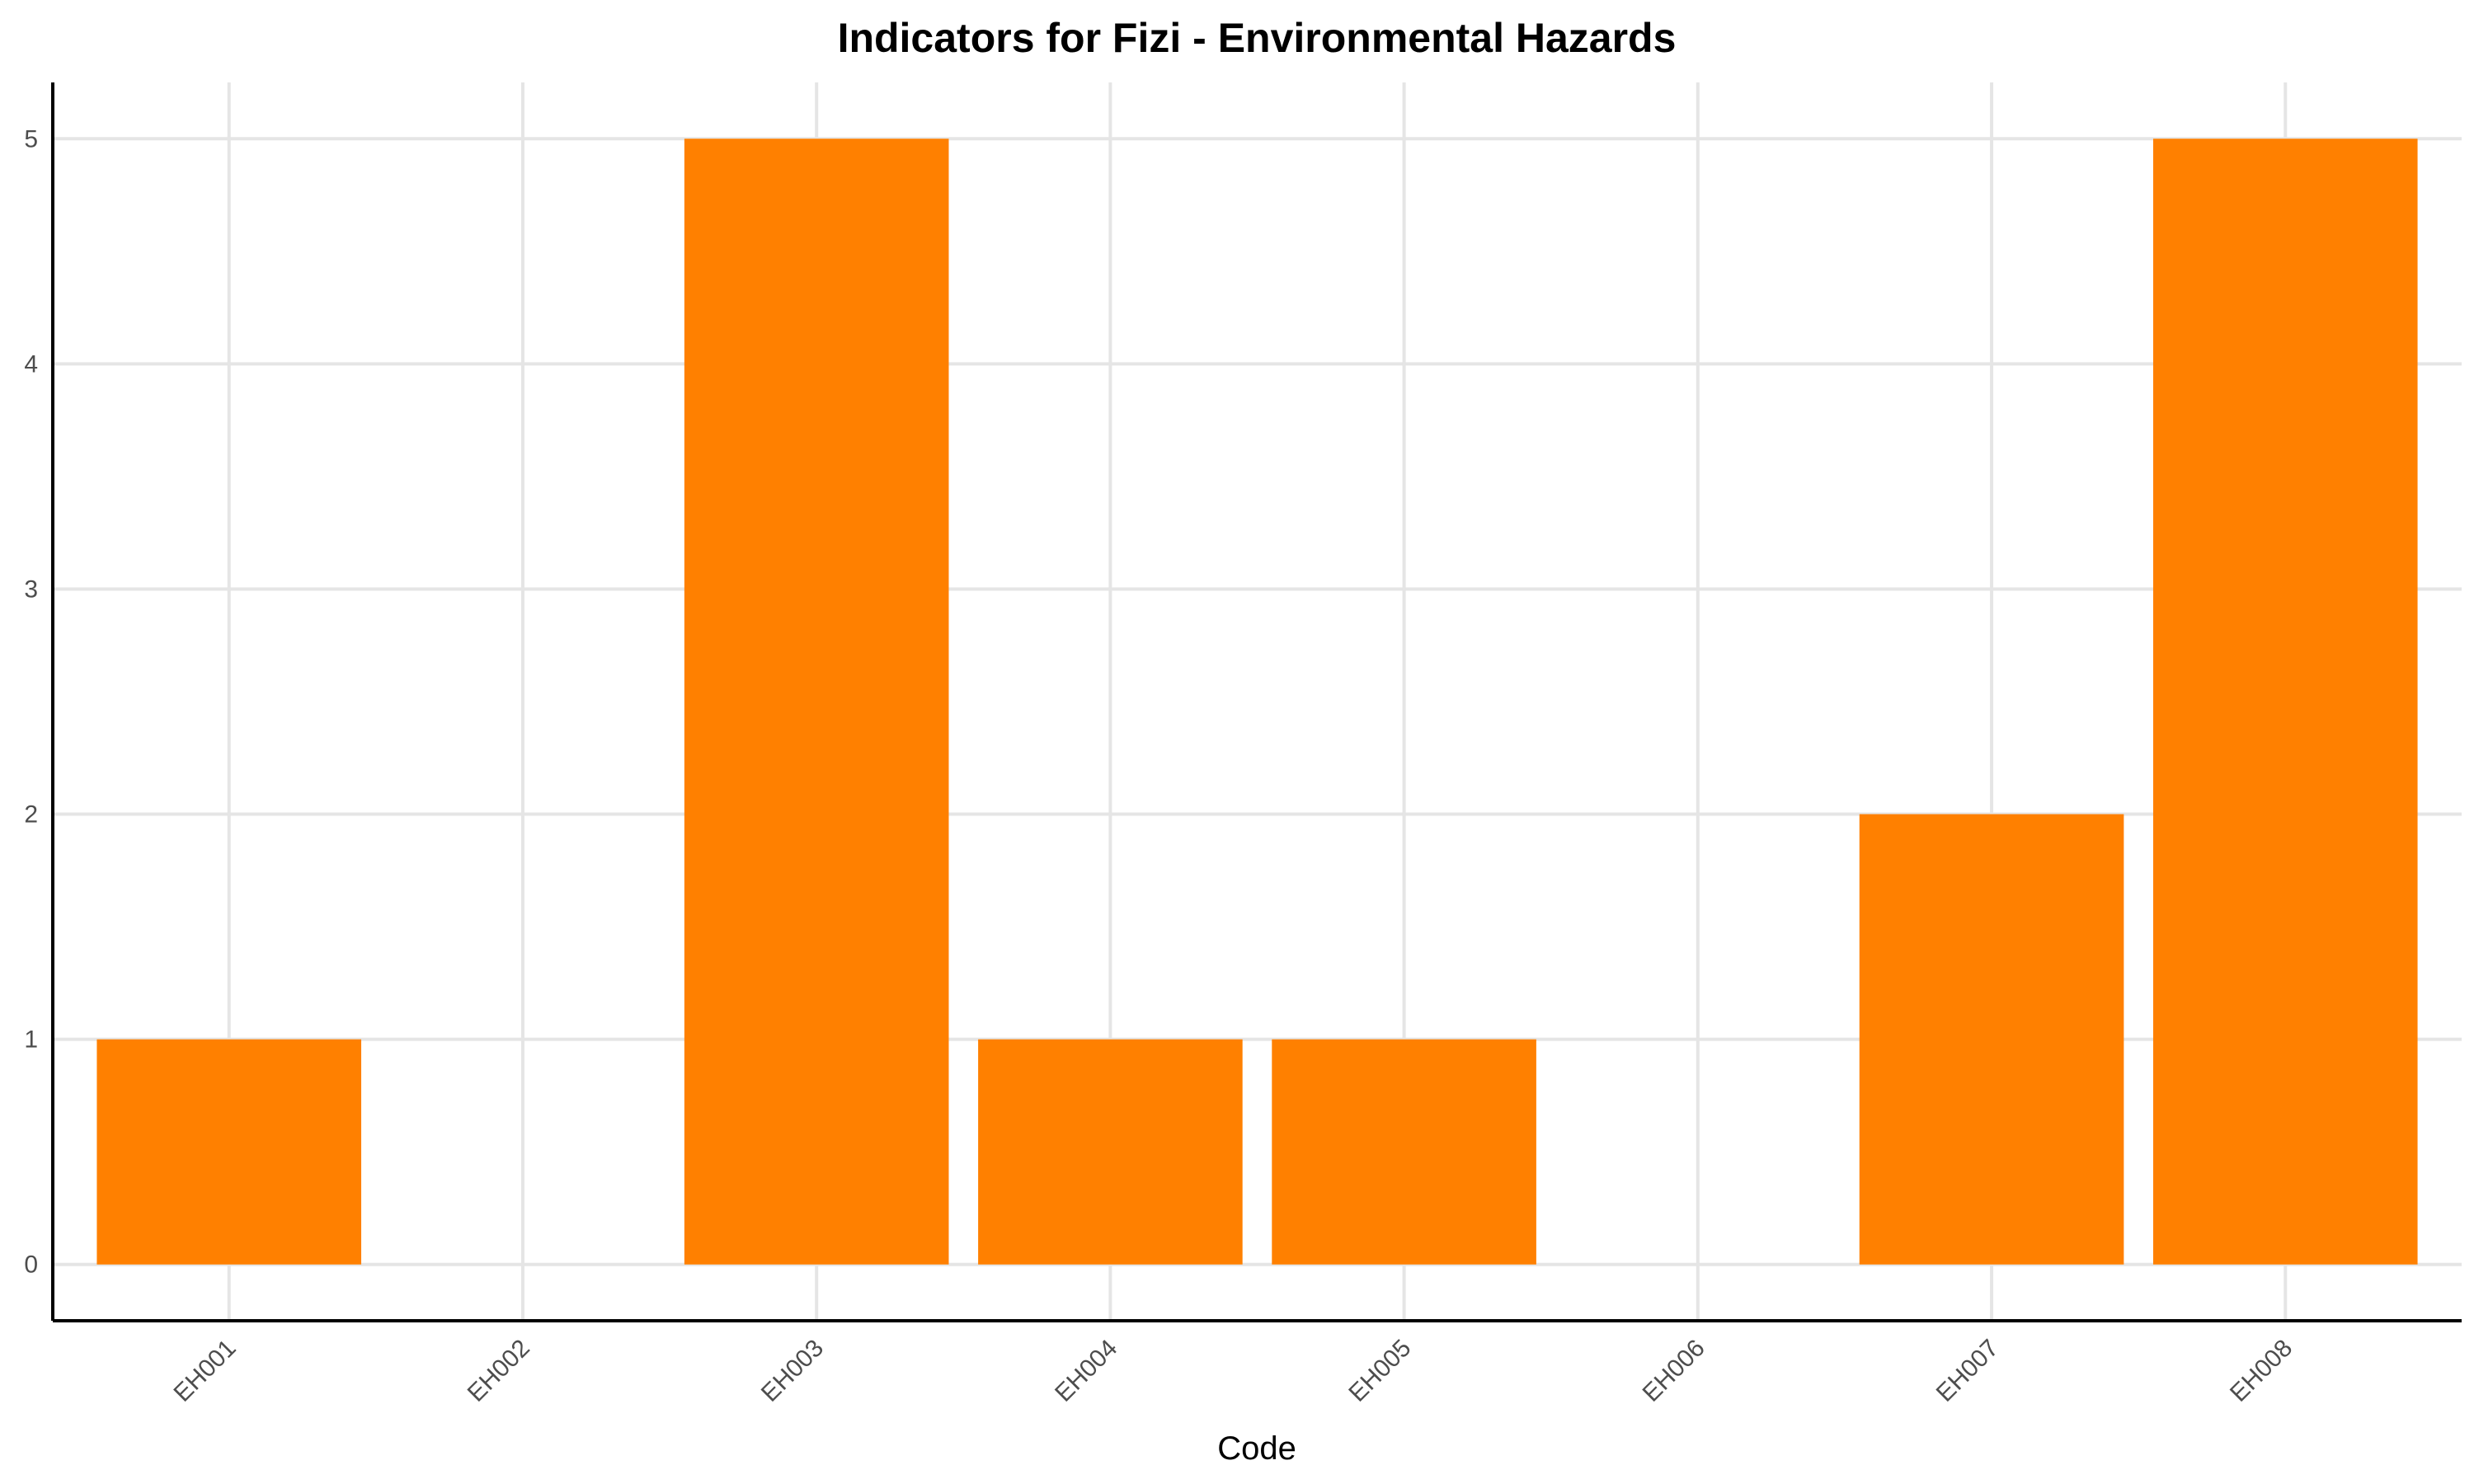  What do you see at coordinates (792, 1371) in the screenshot?
I see `x-tick-label: EH003` at bounding box center [792, 1371].